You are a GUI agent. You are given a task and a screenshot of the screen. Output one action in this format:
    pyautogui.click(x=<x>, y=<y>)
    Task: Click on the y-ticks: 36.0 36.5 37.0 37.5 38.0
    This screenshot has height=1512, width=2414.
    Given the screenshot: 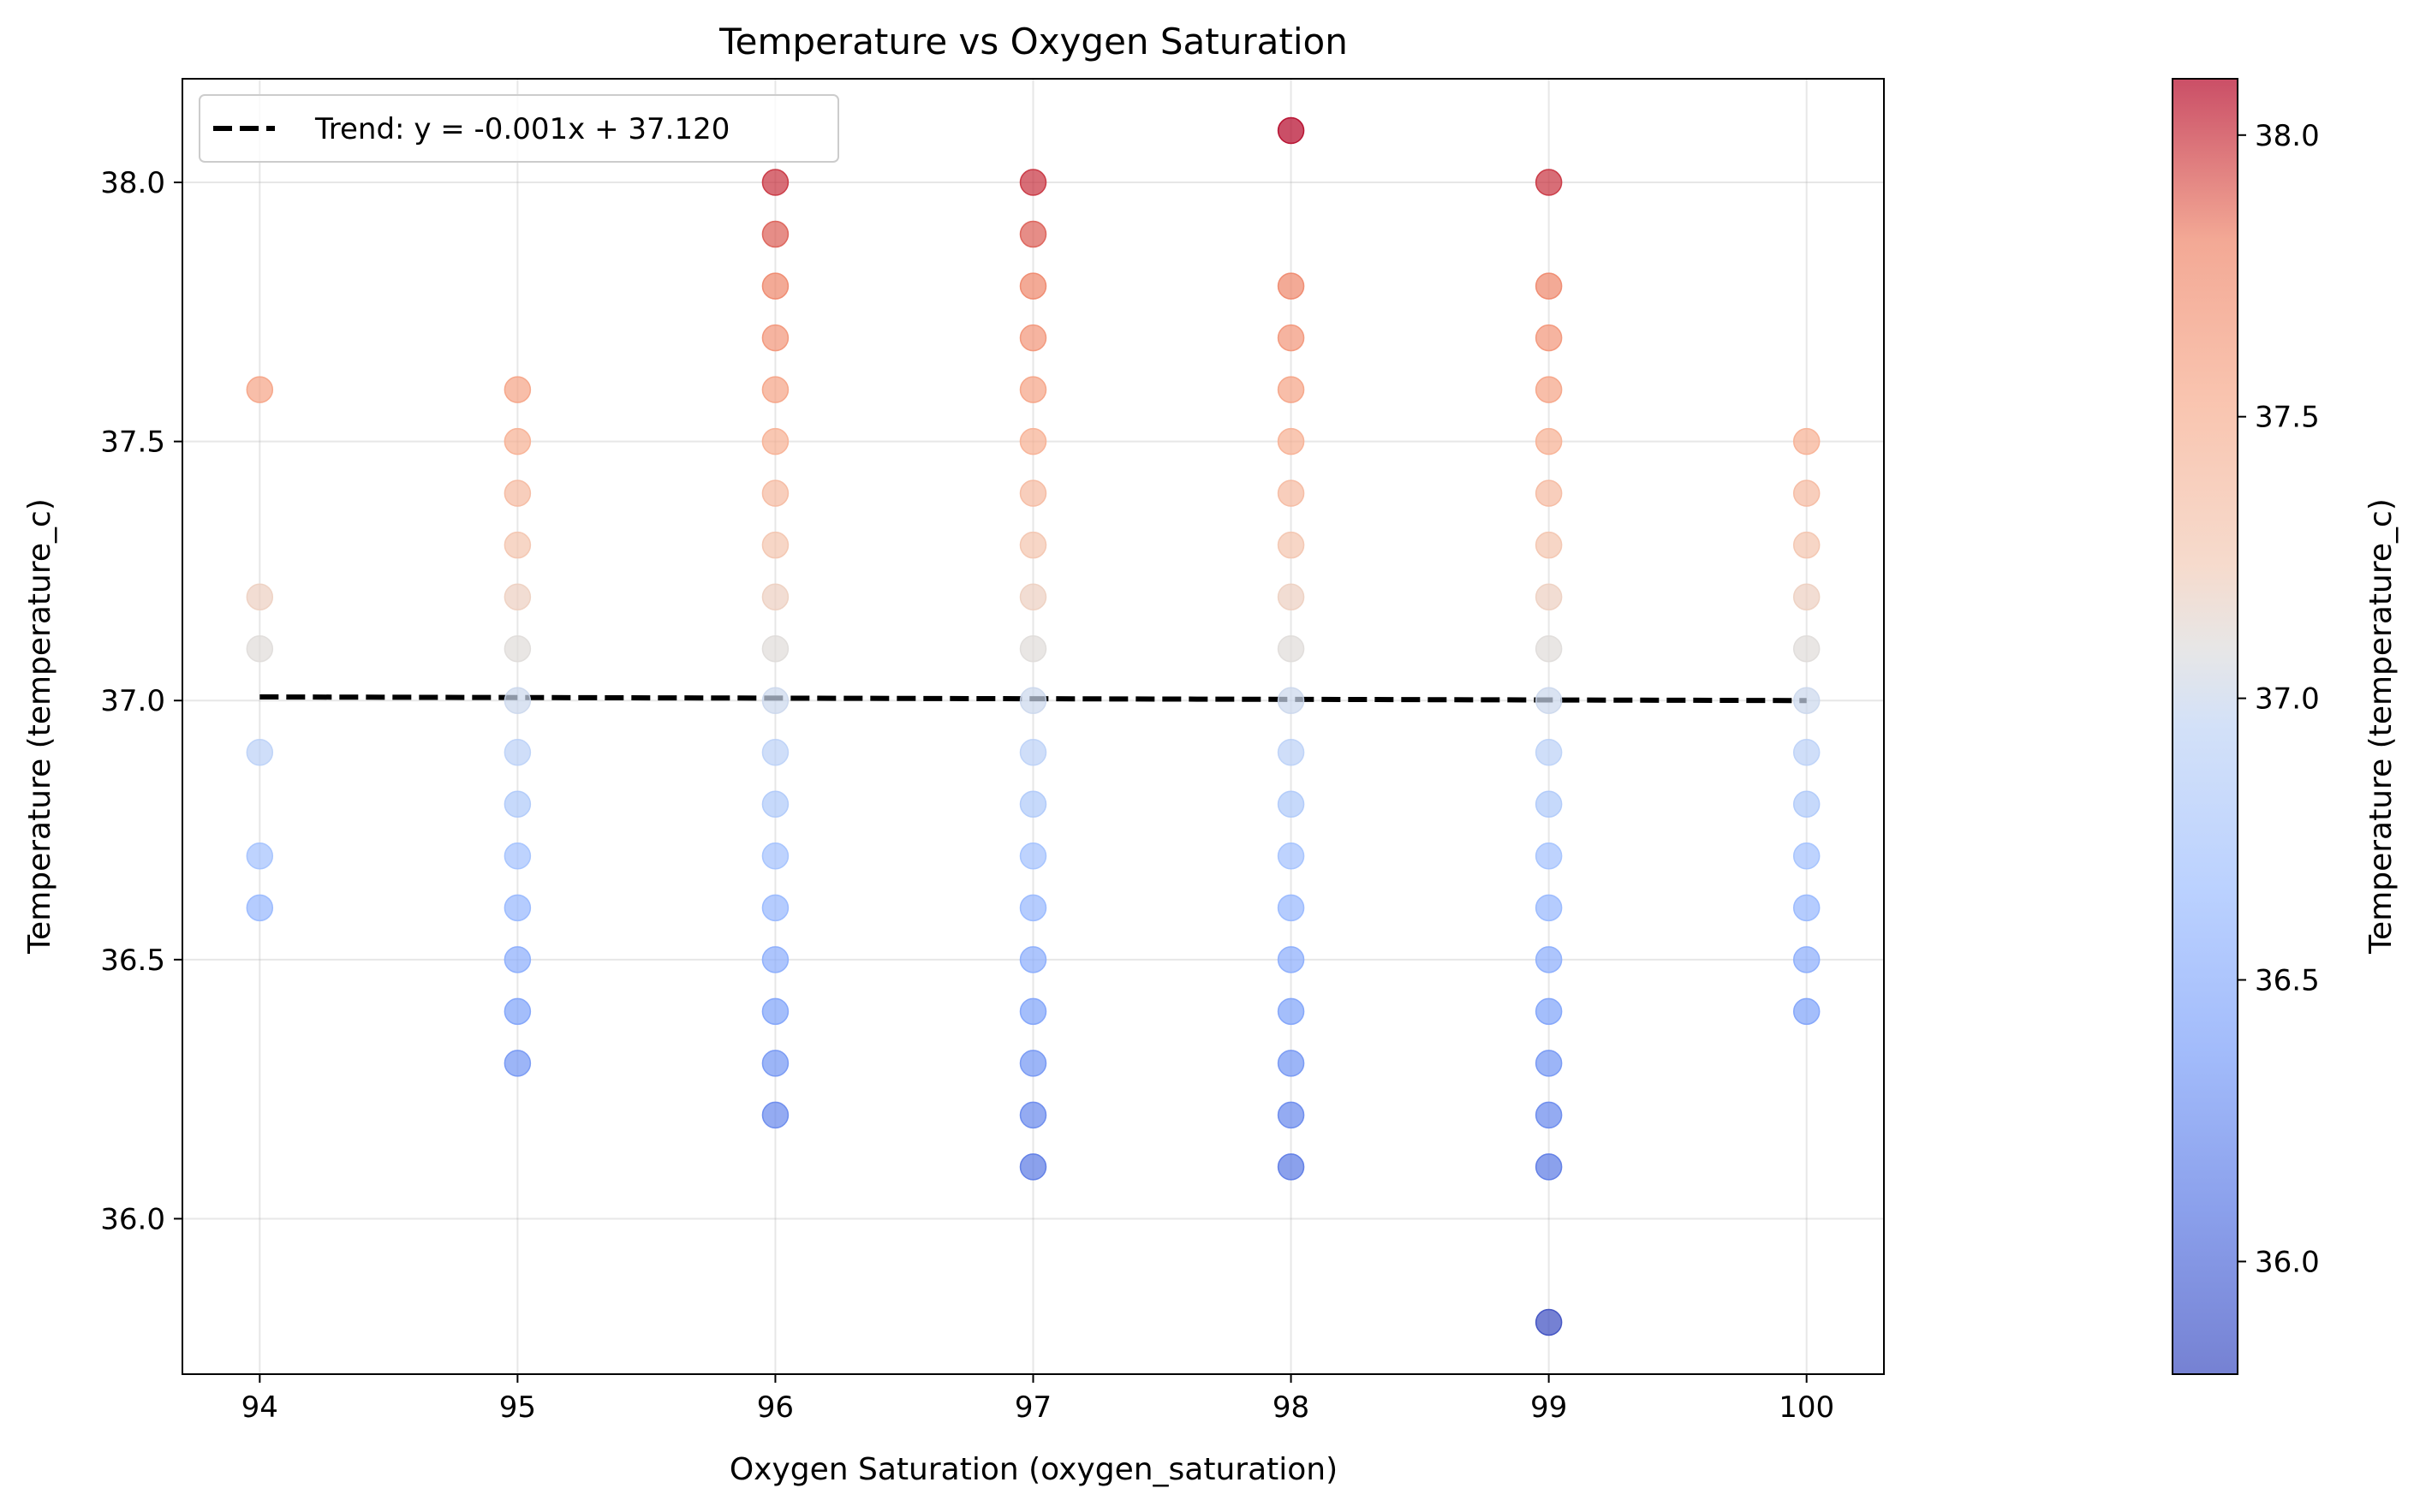 What is the action you would take?
    pyautogui.click(x=141, y=701)
    